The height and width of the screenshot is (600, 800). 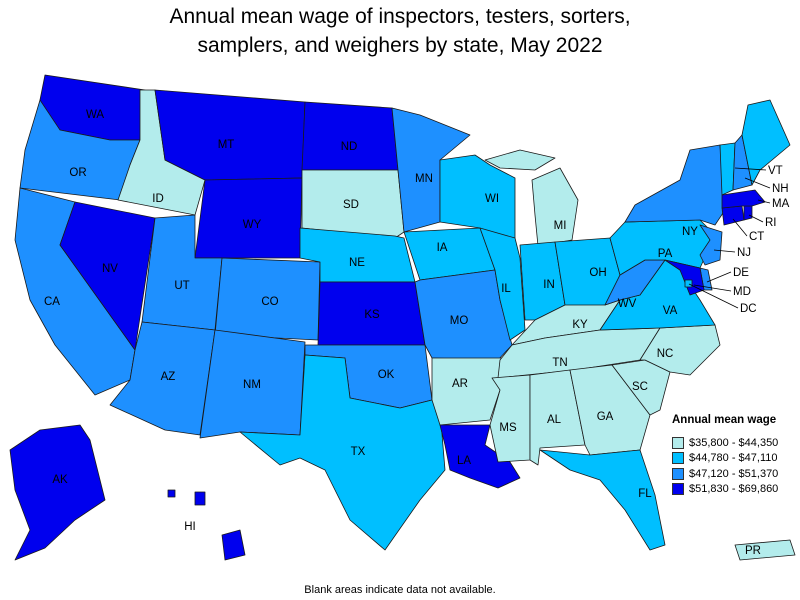 What do you see at coordinates (464, 461) in the screenshot?
I see `state-label-la: LA` at bounding box center [464, 461].